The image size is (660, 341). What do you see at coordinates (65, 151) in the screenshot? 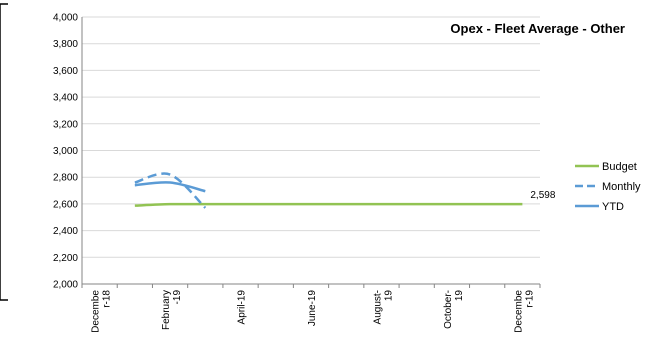
I see `y-tick-label: 3,000` at bounding box center [65, 151].